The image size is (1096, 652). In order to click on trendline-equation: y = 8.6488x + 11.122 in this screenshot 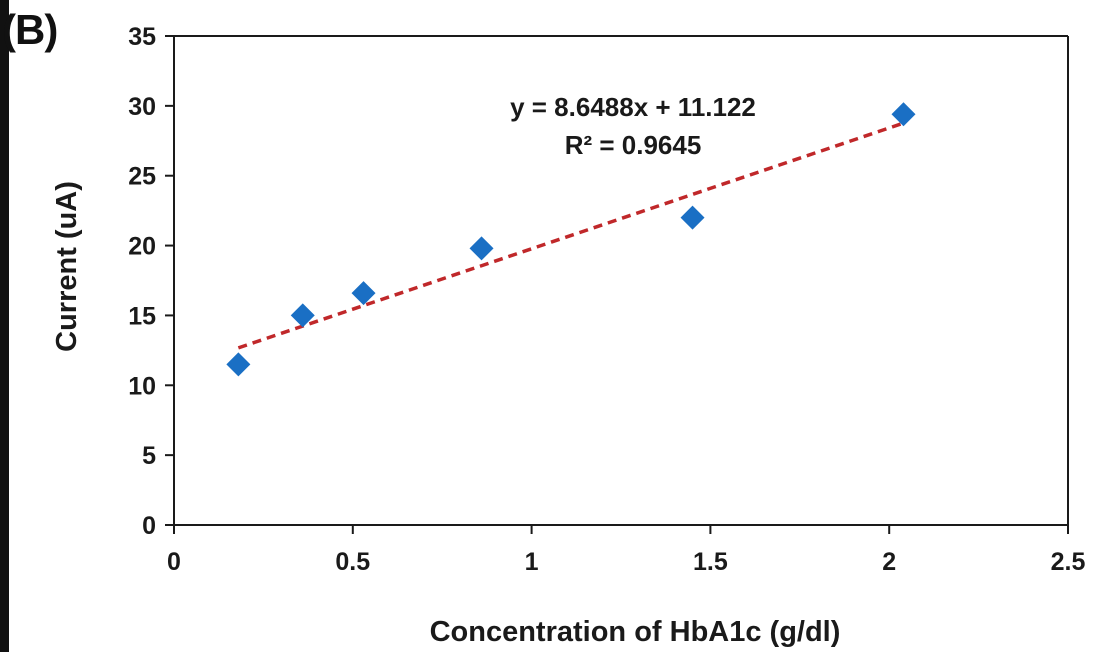, I will do `click(633, 107)`.